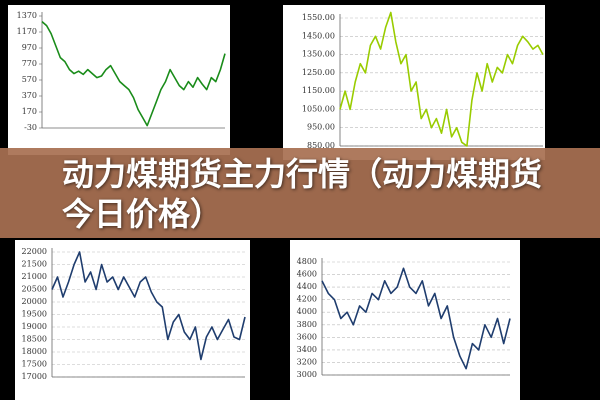 The height and width of the screenshot is (400, 600). Describe the element at coordinates (318, 108) in the screenshot. I see `y-tick-label: 1050.00` at that location.